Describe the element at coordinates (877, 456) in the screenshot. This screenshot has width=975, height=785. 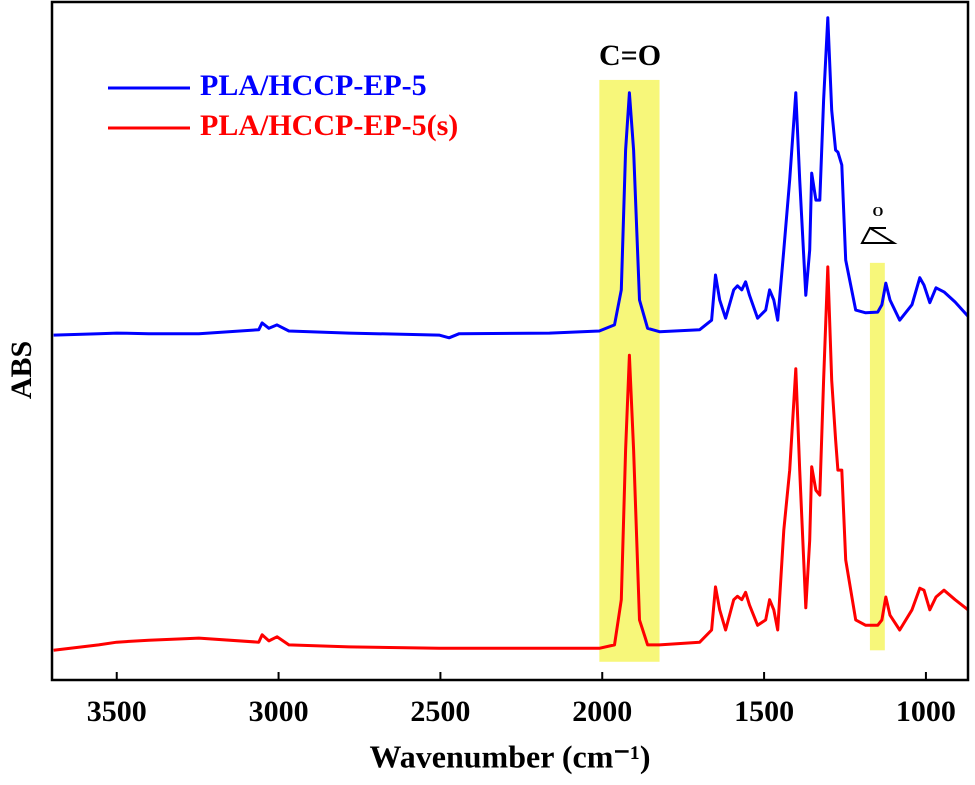
I see `highlight-band` at that location.